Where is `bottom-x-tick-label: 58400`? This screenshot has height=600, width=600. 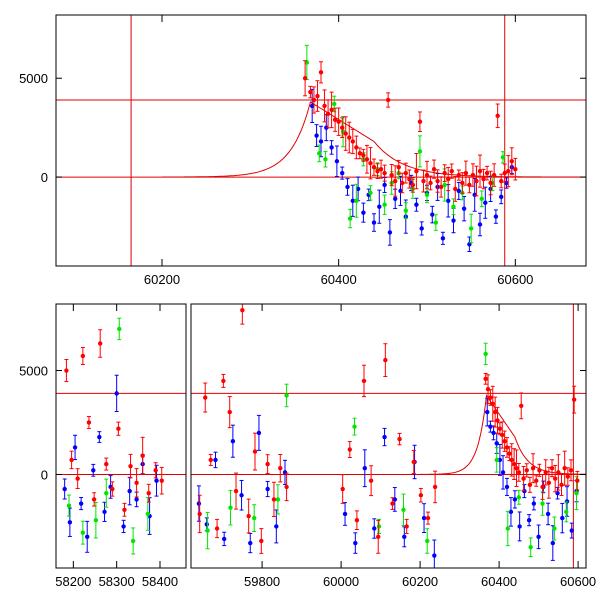
bottom-x-tick-label: 58400 is located at coordinates (160, 581).